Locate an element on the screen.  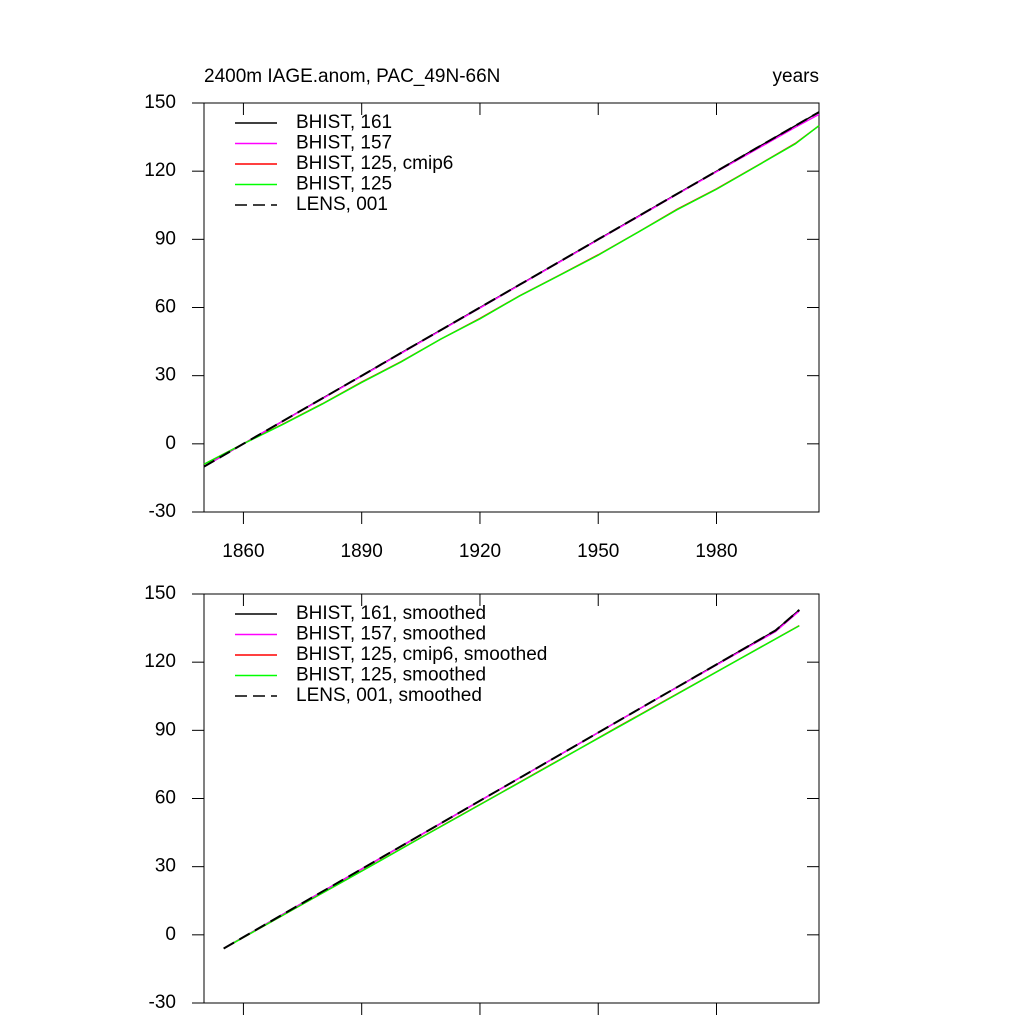
x-tick-label: 1920 is located at coordinates (480, 551).